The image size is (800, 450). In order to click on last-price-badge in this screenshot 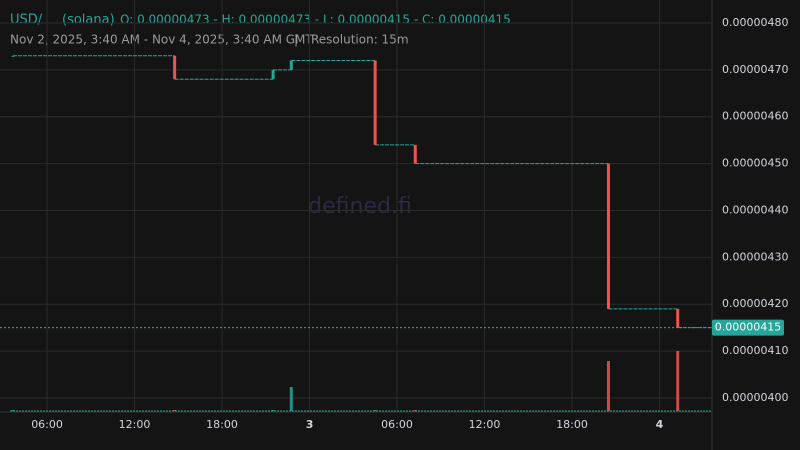, I will do `click(748, 327)`.